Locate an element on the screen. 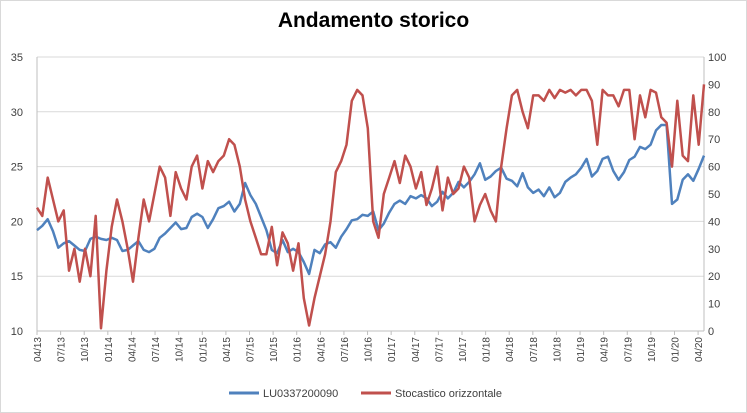 The width and height of the screenshot is (747, 413). x-tick-label: 07/18 is located at coordinates (534, 349).